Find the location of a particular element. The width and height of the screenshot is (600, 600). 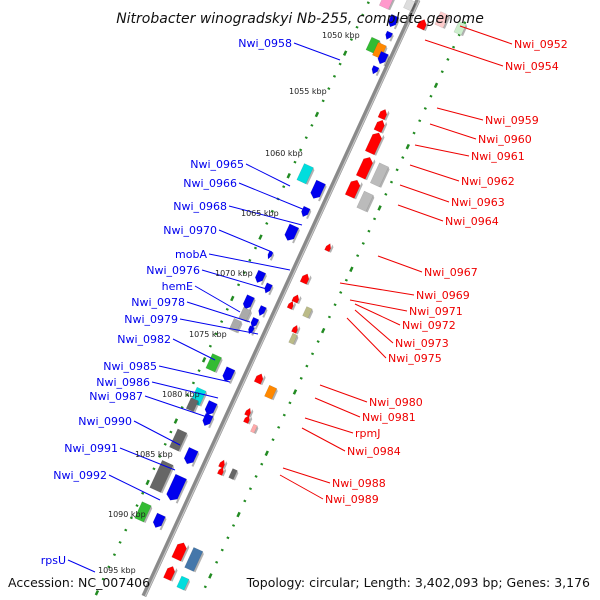

gene-label-reverse: Nwi_0975 is located at coordinates (415, 358).